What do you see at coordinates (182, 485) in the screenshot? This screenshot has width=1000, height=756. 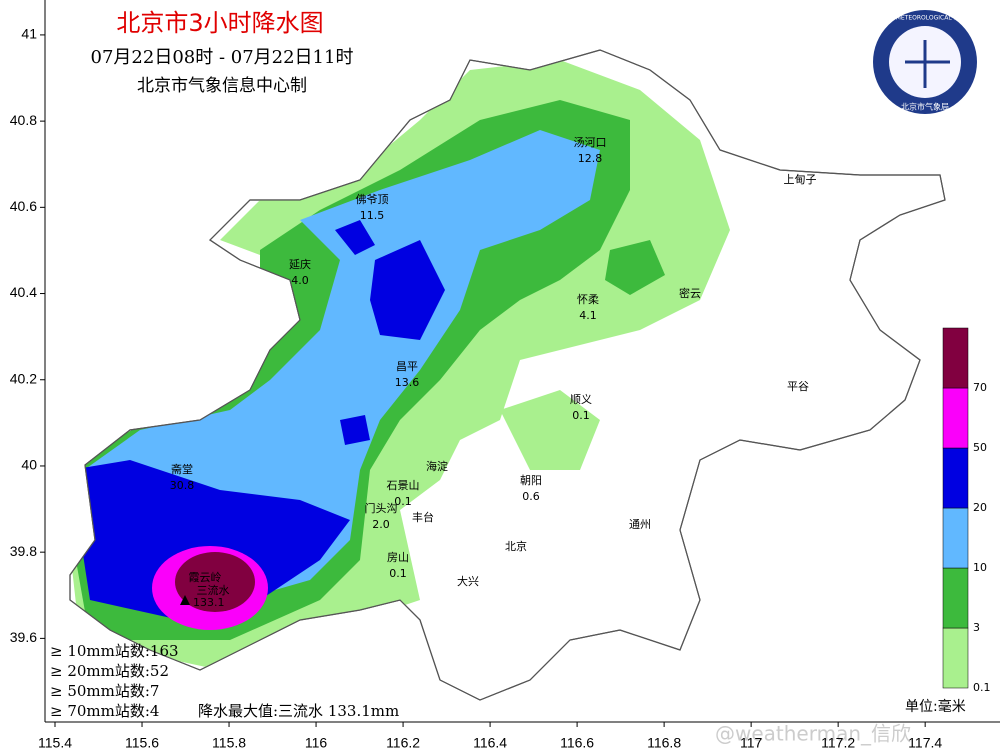 I see `station-value: 30.8` at bounding box center [182, 485].